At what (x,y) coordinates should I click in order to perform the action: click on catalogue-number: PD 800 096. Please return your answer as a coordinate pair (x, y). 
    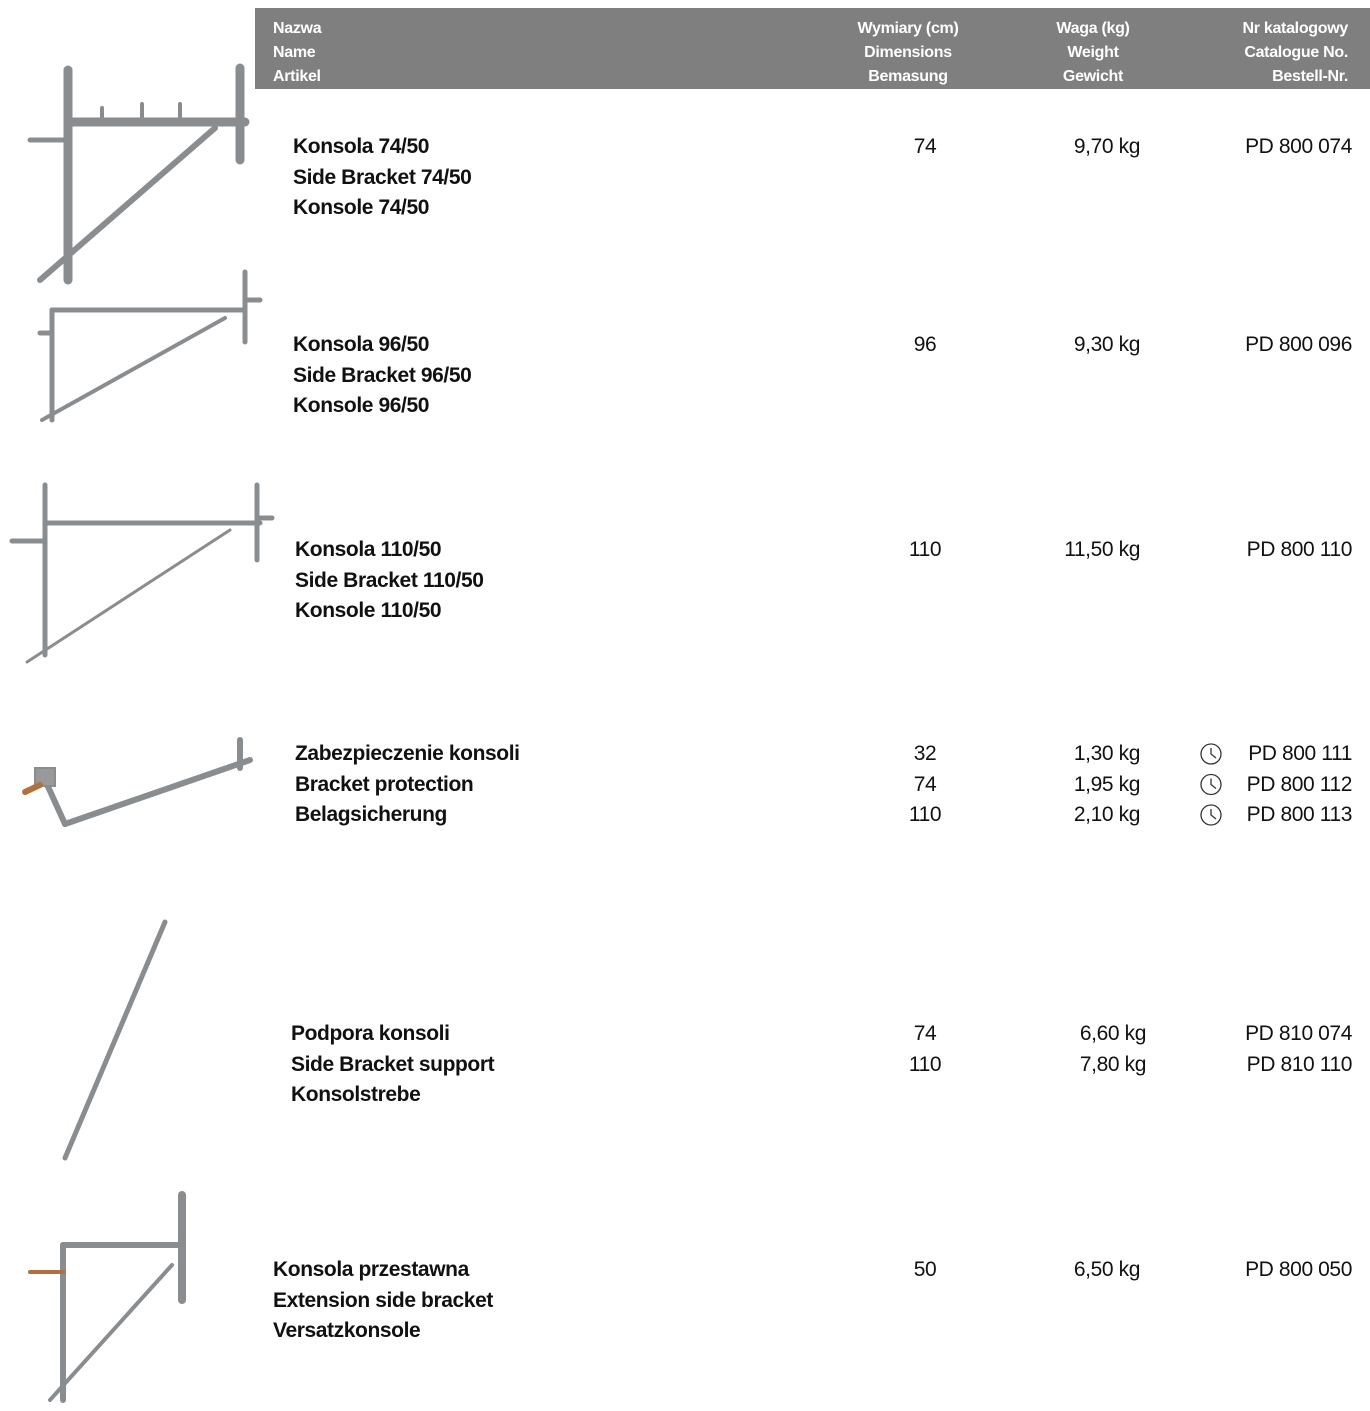
    Looking at the image, I should click on (1298, 344).